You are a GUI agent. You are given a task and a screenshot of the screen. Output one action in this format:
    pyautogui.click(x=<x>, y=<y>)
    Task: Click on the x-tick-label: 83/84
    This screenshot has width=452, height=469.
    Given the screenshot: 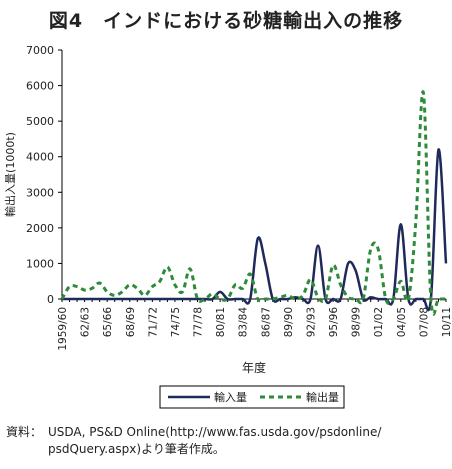 What is the action you would take?
    pyautogui.click(x=244, y=322)
    